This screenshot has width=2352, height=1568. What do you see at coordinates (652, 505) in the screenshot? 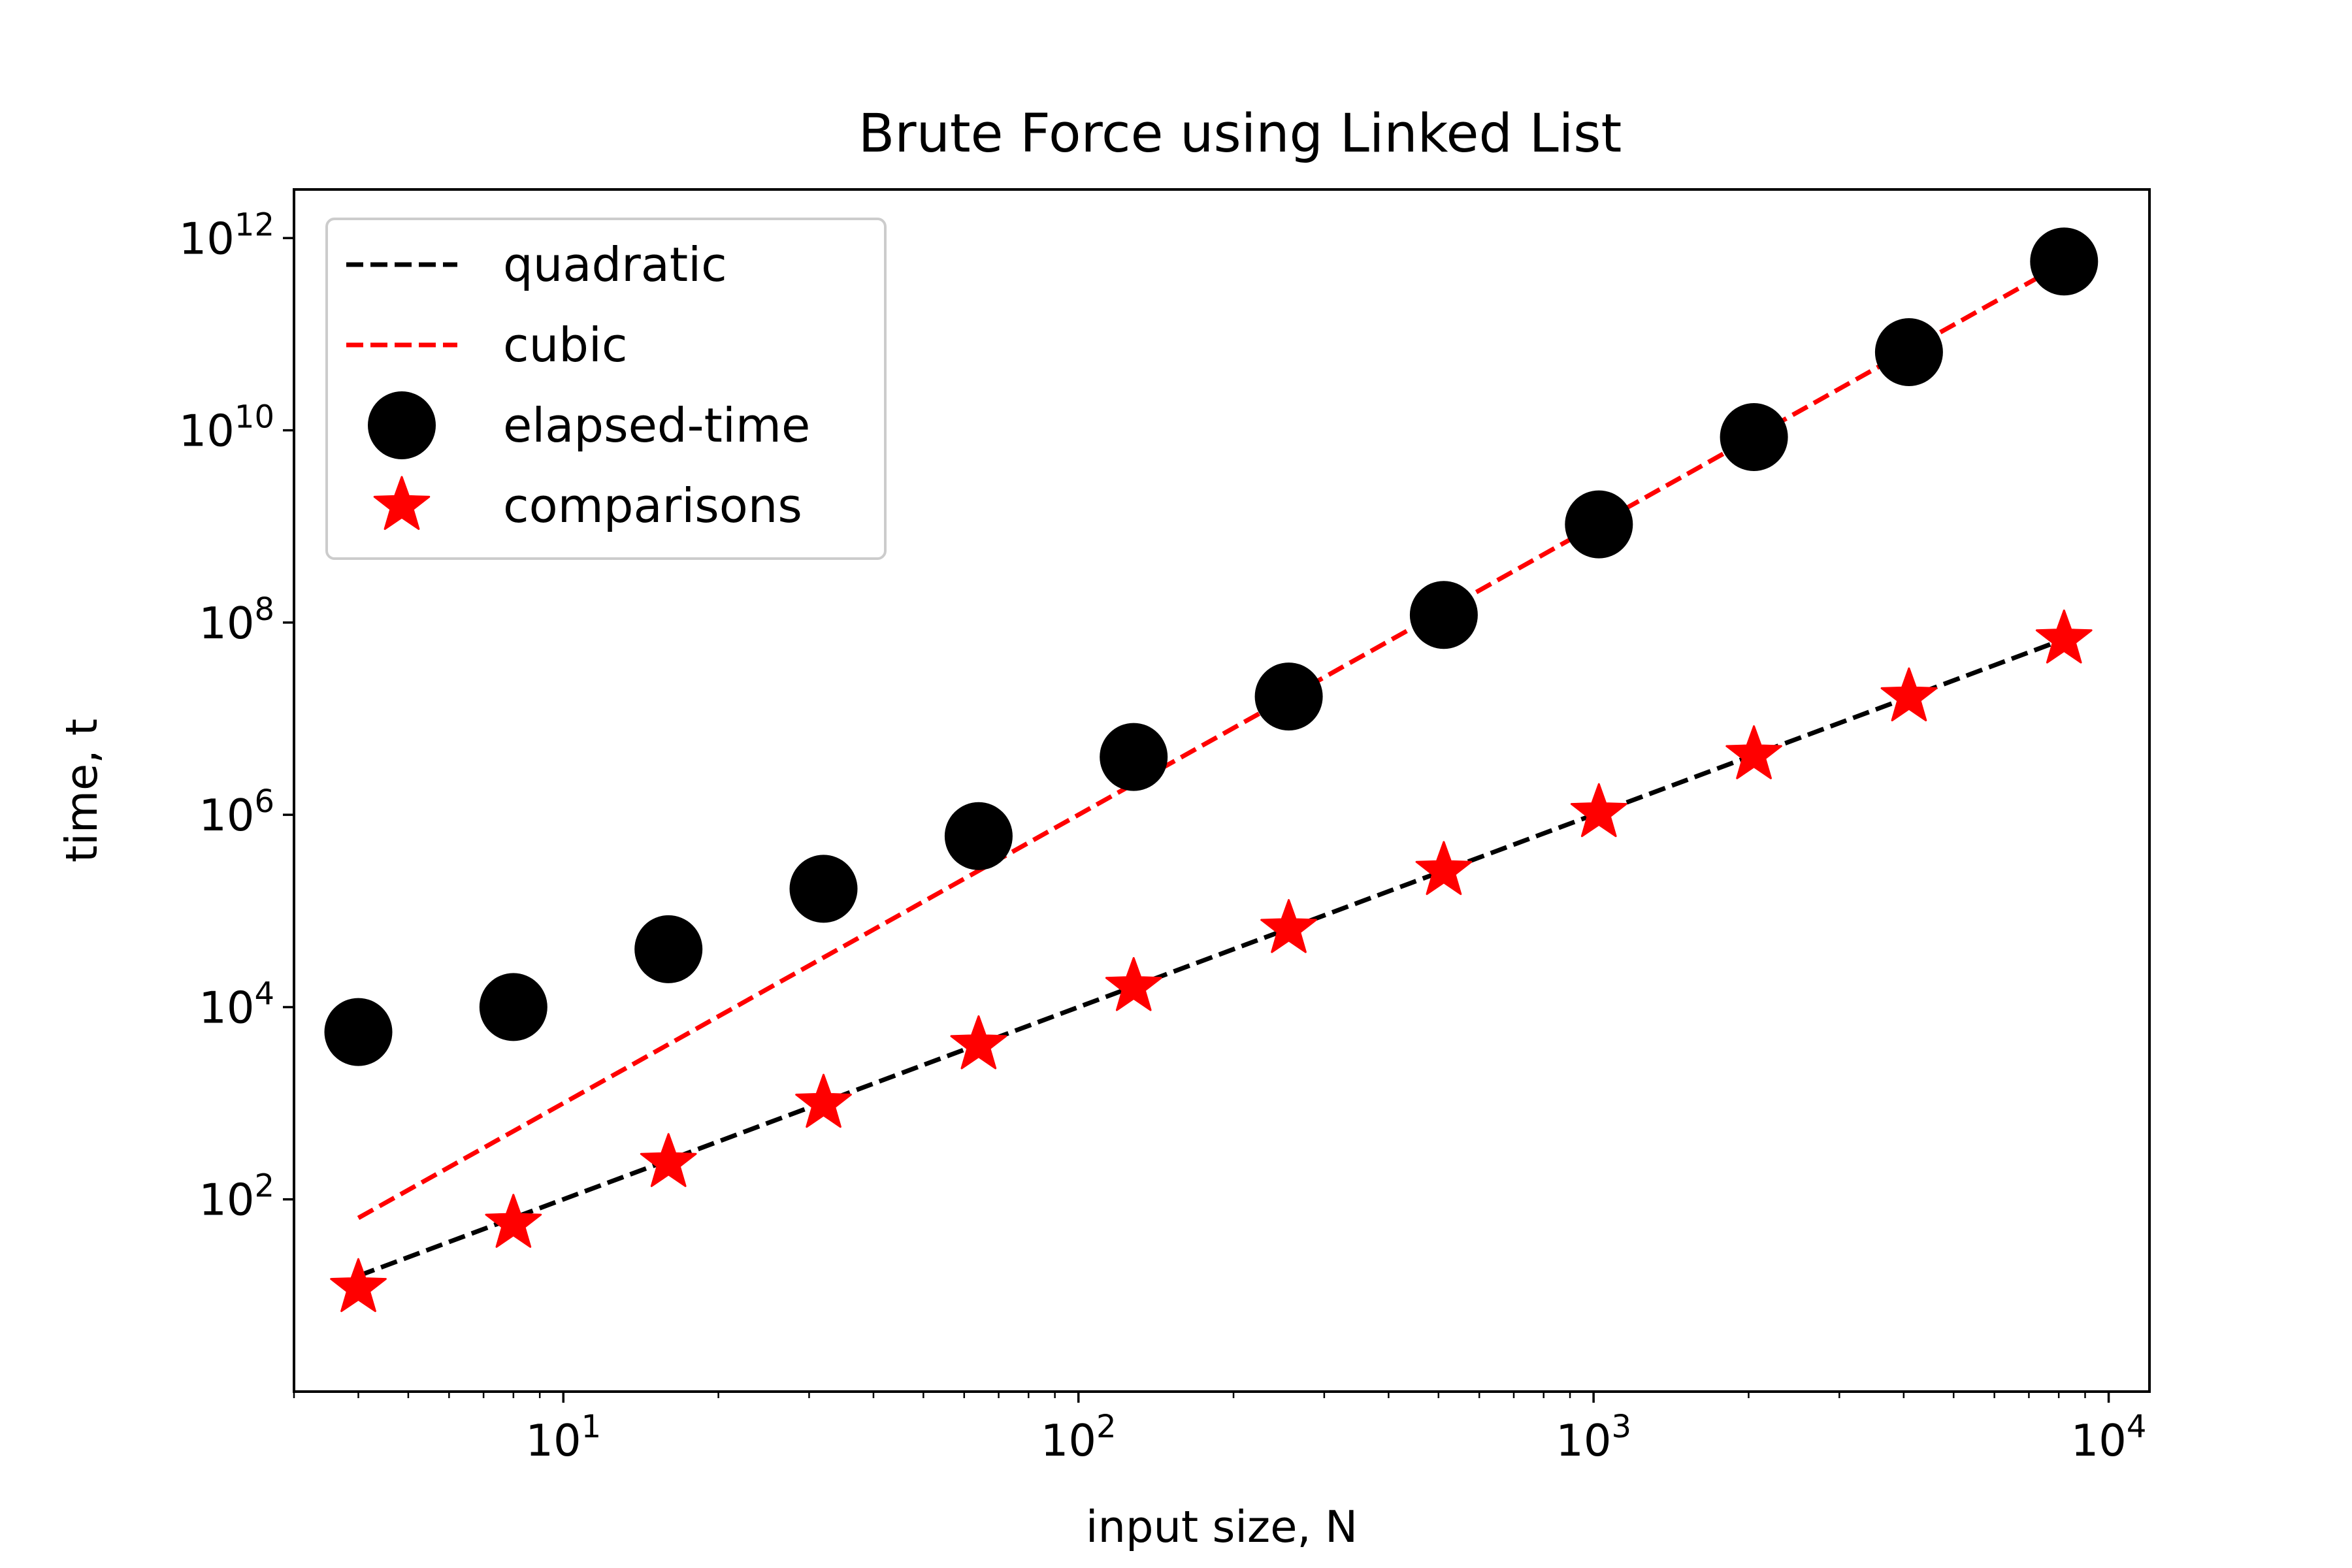
I see `legend-label-comparisons: comparisons` at bounding box center [652, 505].